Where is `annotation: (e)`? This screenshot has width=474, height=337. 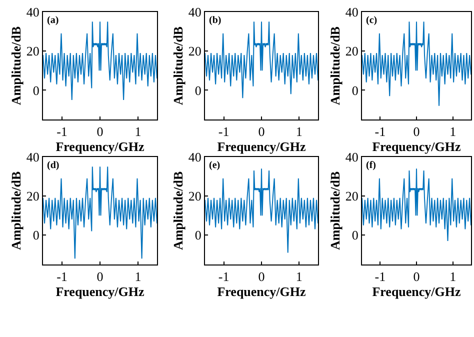 annotation: (e) is located at coordinates (214, 165).